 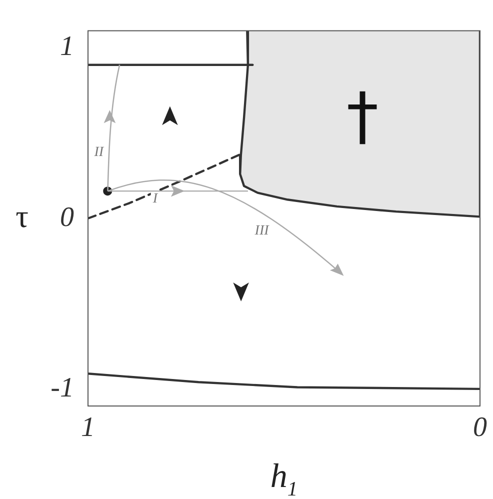 I want to click on y-tick-label: -1, so click(x=62, y=388).